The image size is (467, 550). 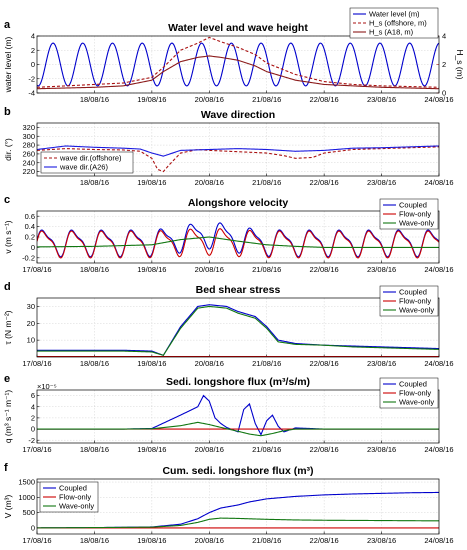 What do you see at coordinates (30, 216) in the screenshot?
I see `y-tick-label: 0.6` at bounding box center [30, 216].